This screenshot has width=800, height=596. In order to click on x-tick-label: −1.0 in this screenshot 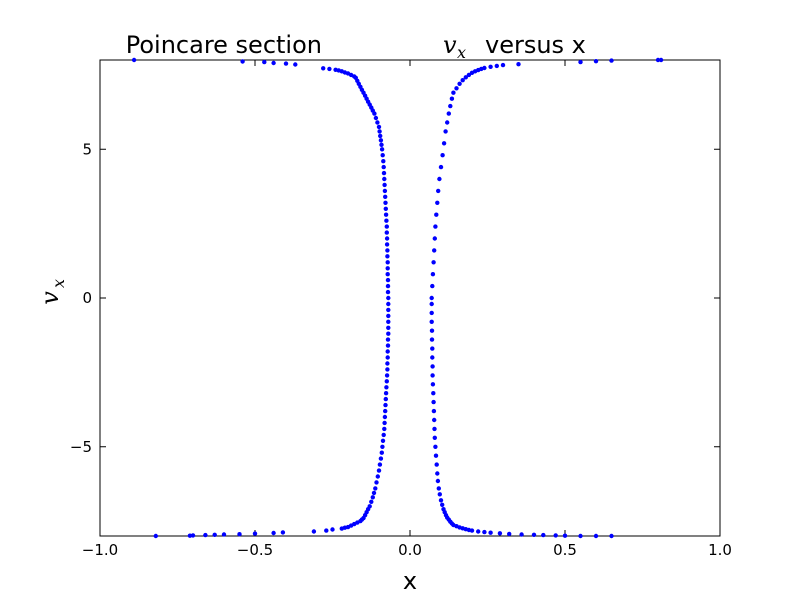, I will do `click(100, 550)`.